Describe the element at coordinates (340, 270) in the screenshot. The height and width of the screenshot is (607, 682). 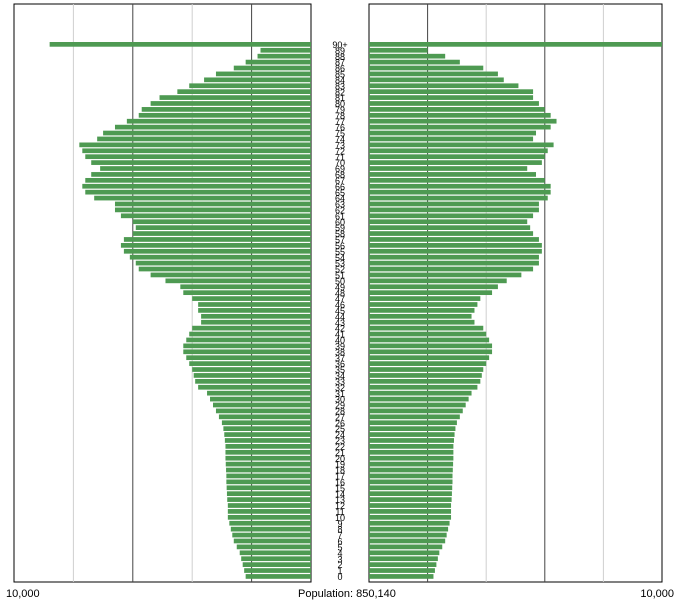
I see `age-label: 52` at that location.